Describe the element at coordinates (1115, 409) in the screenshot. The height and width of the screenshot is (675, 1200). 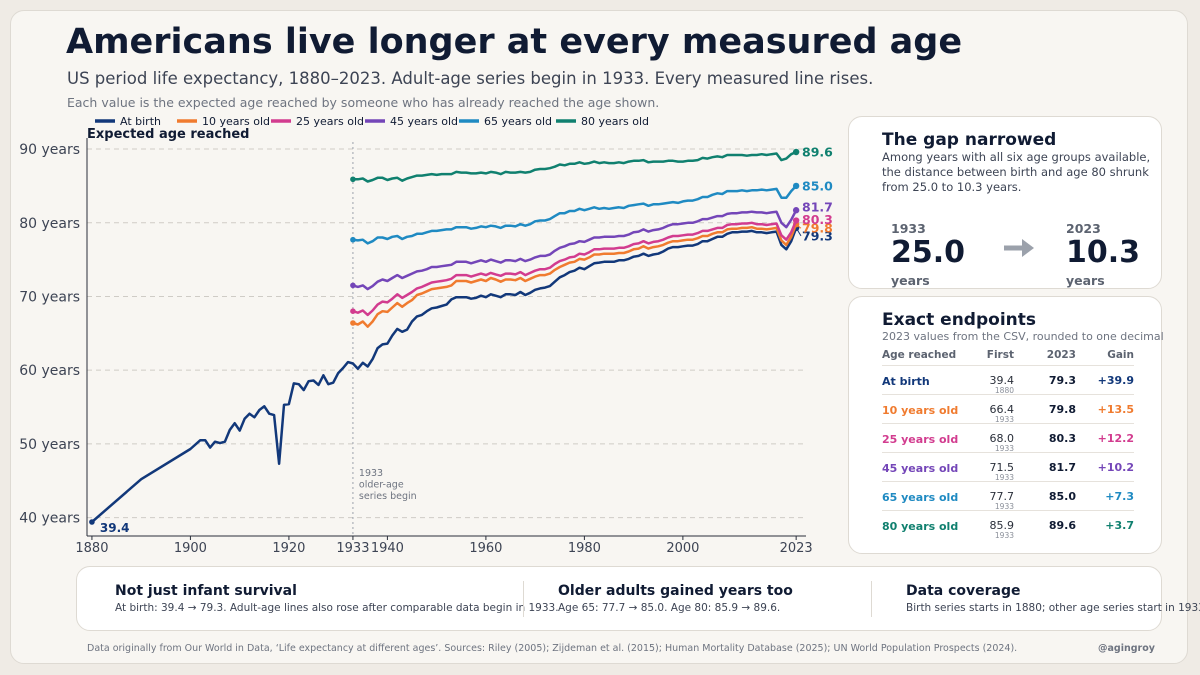
I see `row-gain: +13.5` at that location.